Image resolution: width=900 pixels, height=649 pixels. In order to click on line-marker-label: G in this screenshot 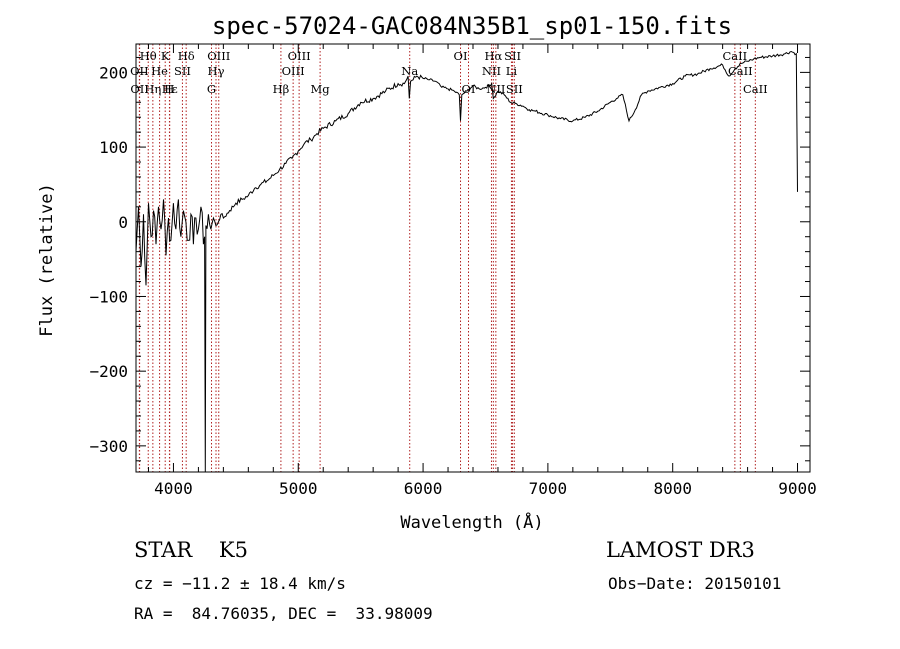, I will do `click(211, 89)`.